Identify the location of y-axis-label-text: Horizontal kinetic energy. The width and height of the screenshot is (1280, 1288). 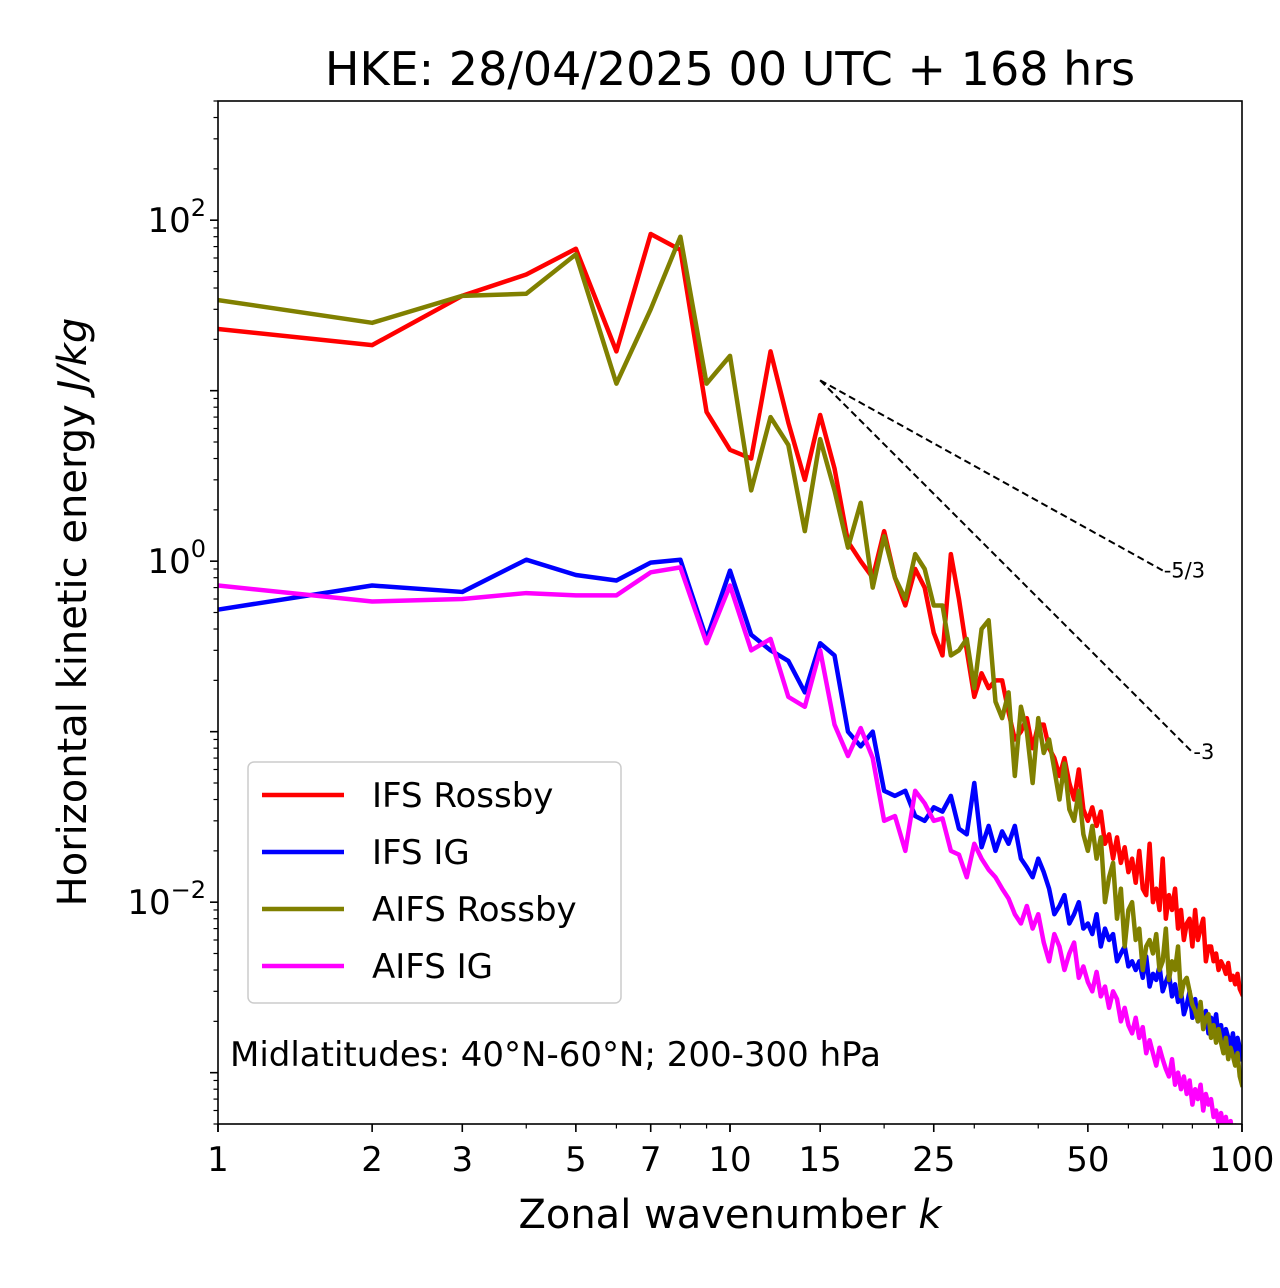
(73, 649).